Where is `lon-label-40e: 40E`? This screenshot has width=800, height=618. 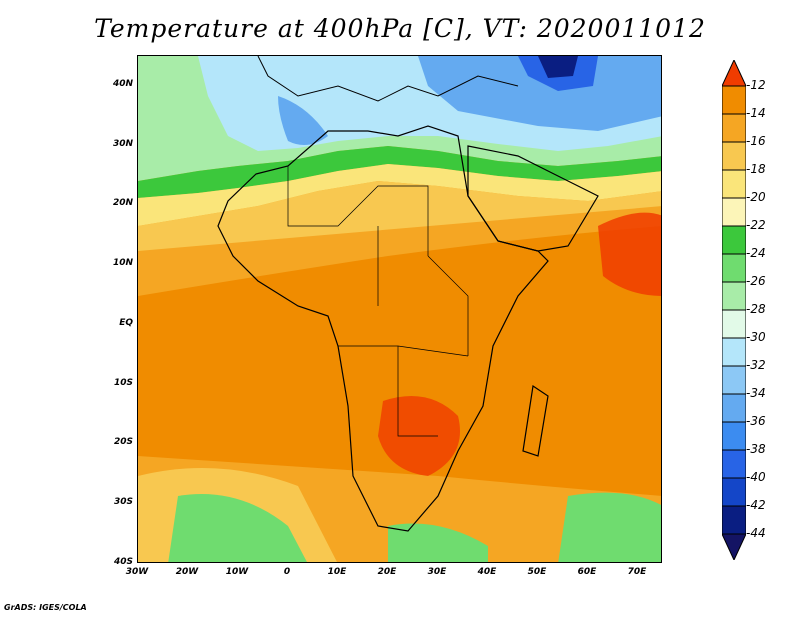 lon-label-40e: 40E is located at coordinates (487, 572).